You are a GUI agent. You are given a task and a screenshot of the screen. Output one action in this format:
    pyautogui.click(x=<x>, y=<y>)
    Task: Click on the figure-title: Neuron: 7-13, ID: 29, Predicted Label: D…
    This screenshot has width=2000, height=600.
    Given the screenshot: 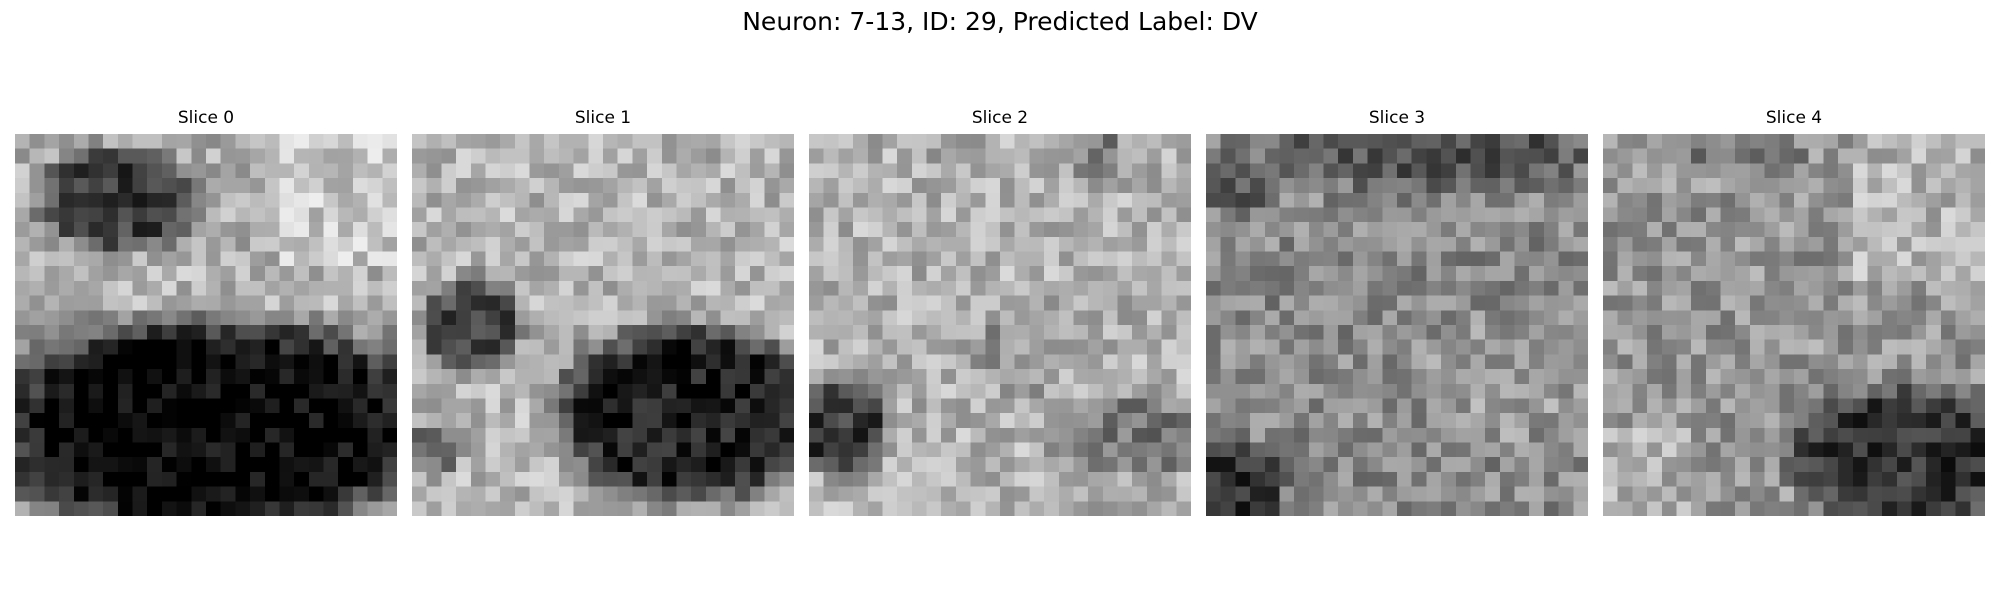 What is the action you would take?
    pyautogui.click(x=1000, y=22)
    